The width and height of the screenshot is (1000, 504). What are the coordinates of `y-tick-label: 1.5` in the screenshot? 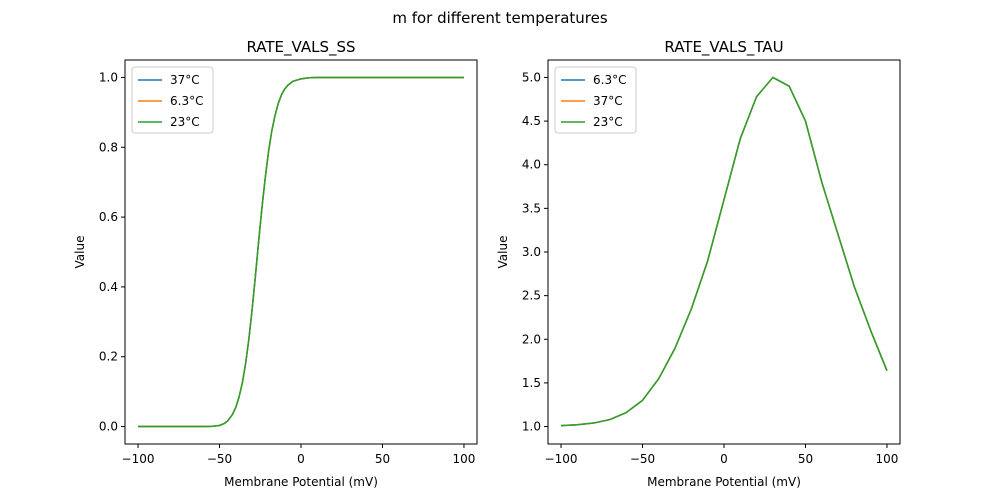 It's located at (531, 383).